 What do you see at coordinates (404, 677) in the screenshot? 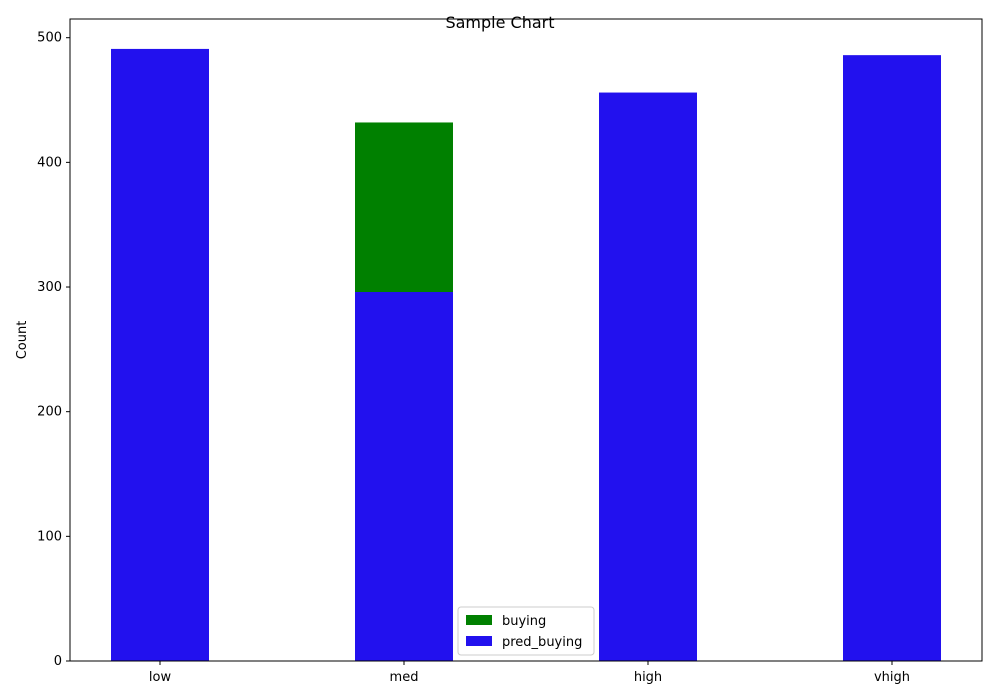
I see `x-tick-label: med` at bounding box center [404, 677].